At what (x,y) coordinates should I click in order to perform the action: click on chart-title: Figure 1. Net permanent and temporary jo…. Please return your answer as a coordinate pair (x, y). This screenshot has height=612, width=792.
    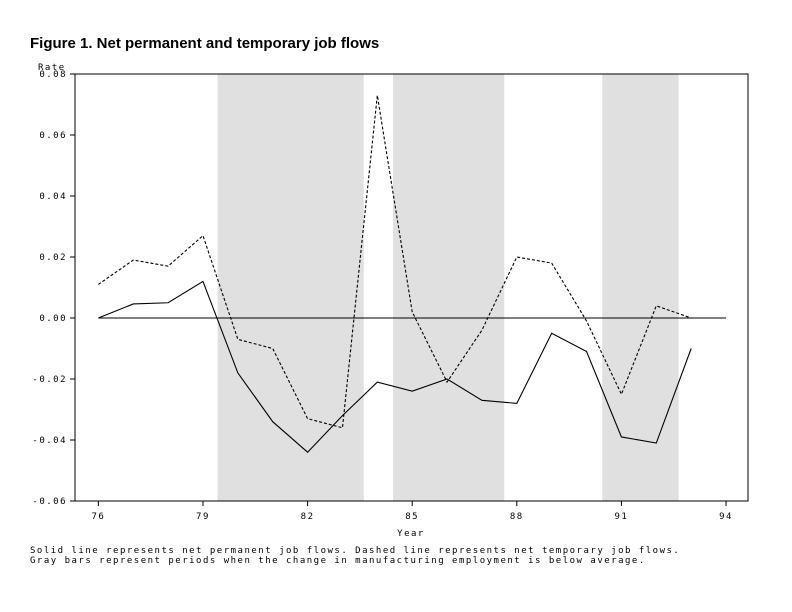
    Looking at the image, I should click on (204, 43).